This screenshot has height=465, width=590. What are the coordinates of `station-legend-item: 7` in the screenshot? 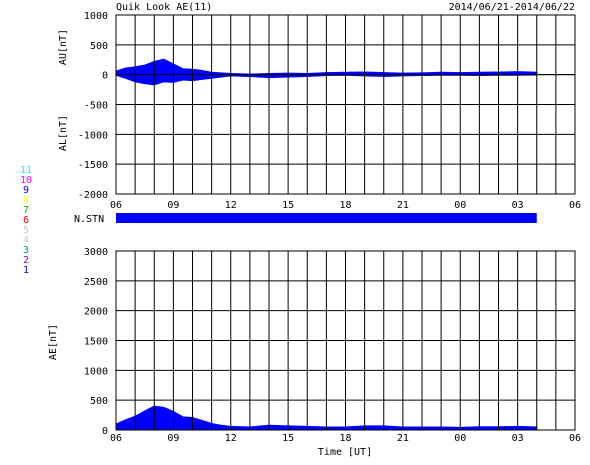 It's located at (26, 210).